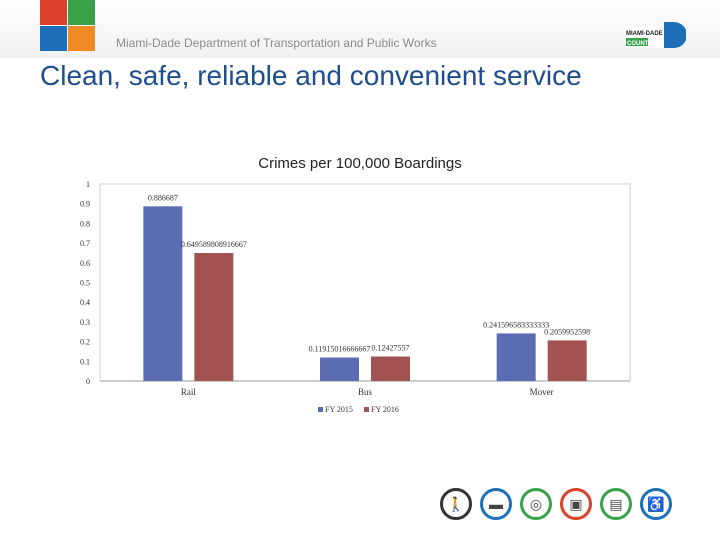  I want to click on bicycle-icon: ◎, so click(536, 504).